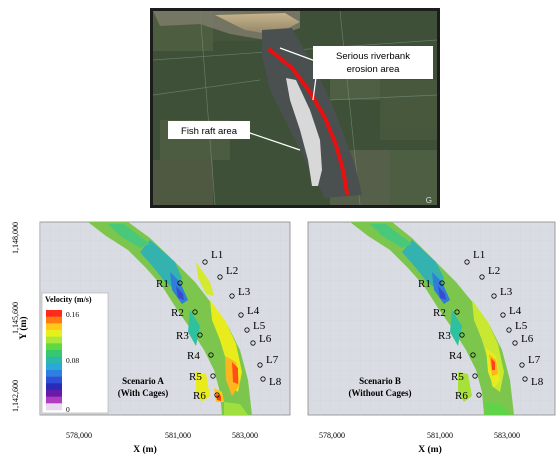  I want to click on legend-tick-mid: 0.08, so click(72, 360).